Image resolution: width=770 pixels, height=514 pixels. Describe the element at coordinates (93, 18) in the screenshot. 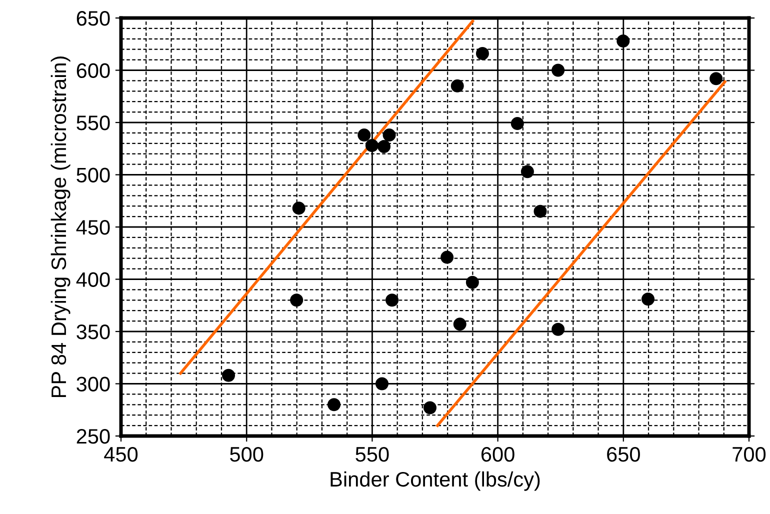

I see `y-tick-label: 650` at that location.